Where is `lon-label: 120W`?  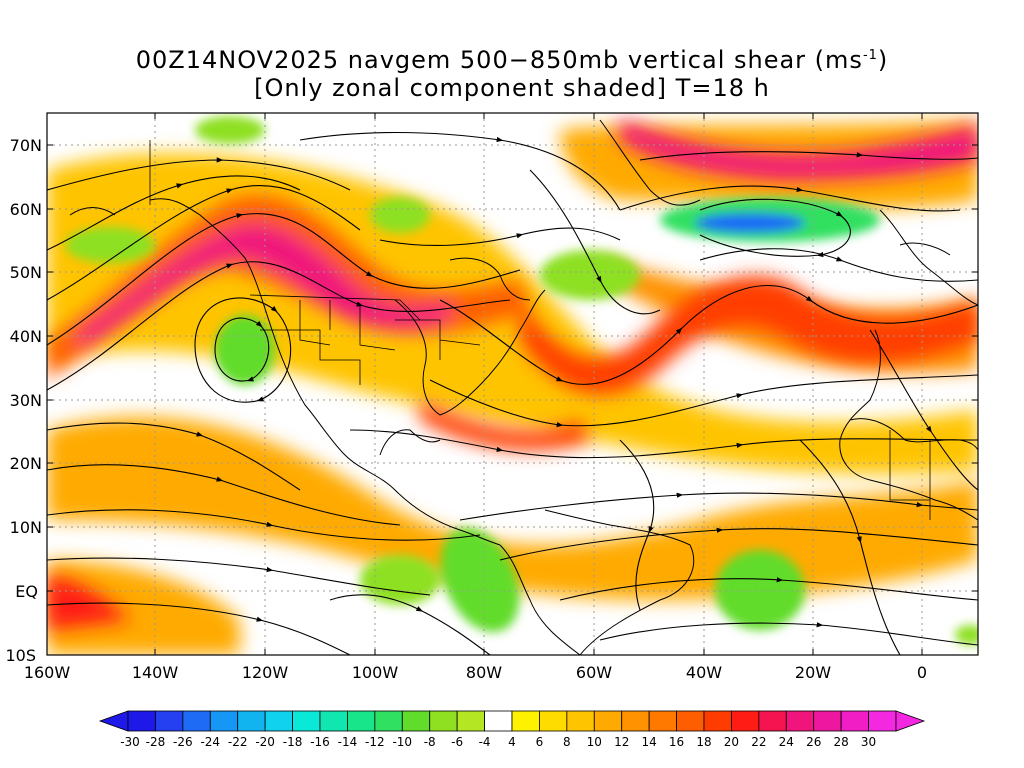 lon-label: 120W is located at coordinates (265, 672).